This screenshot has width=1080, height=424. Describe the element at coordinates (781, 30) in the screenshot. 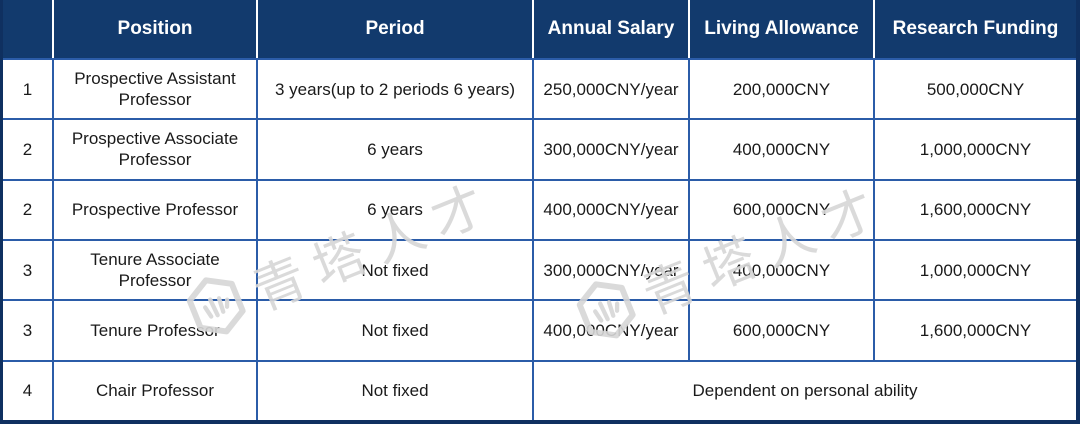

I see `col-header-allowance: Living Allowance` at that location.